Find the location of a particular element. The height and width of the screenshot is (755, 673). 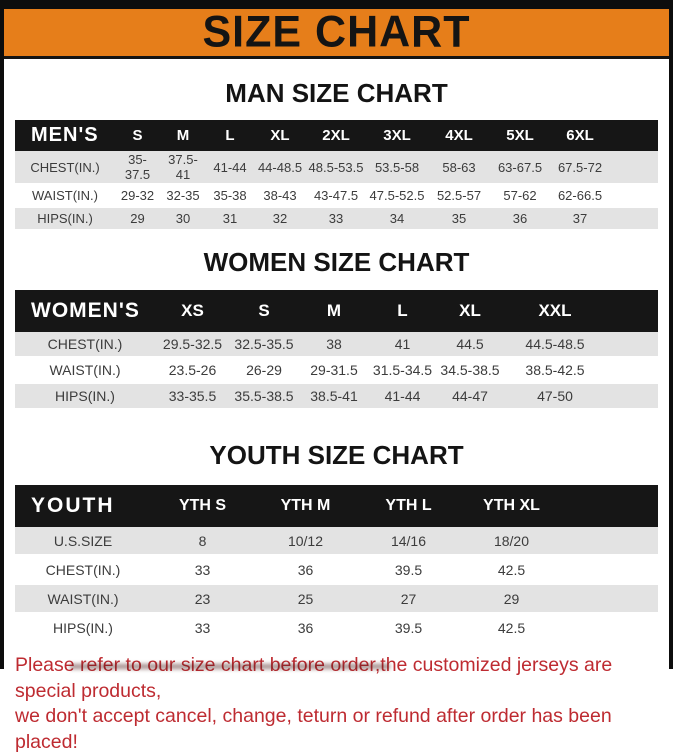

size-value: 63-67.5 is located at coordinates (520, 168).